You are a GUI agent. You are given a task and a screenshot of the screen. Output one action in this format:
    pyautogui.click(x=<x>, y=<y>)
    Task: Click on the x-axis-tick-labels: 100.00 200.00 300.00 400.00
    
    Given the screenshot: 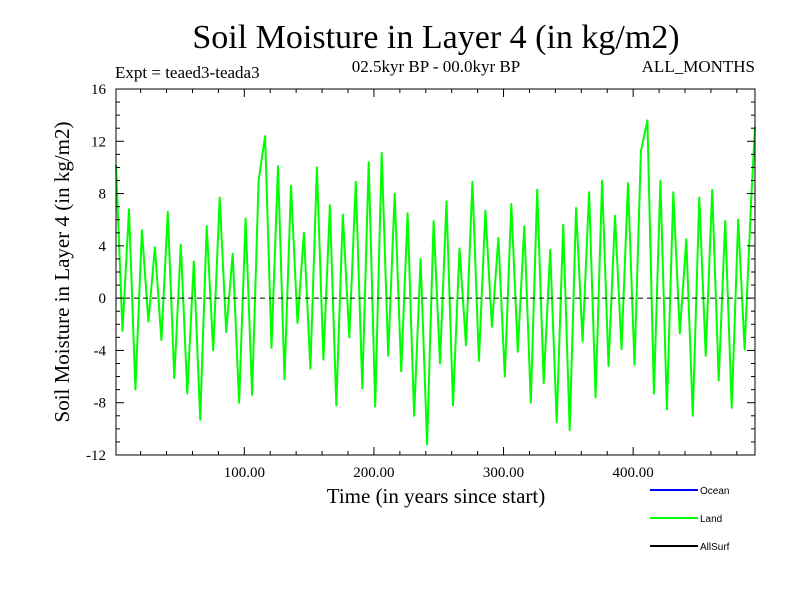 What is the action you would take?
    pyautogui.click(x=439, y=473)
    